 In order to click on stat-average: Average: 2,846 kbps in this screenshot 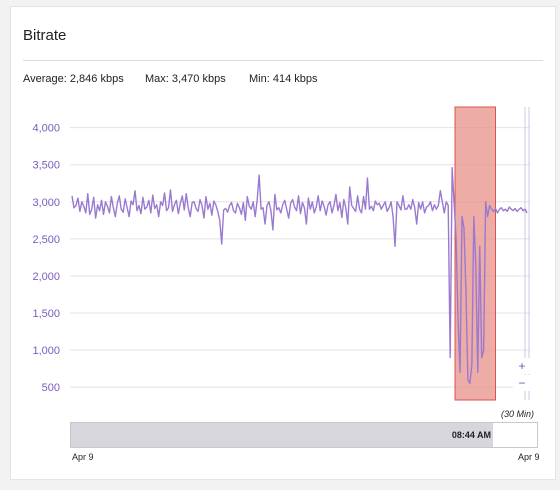, I will do `click(73, 79)`.